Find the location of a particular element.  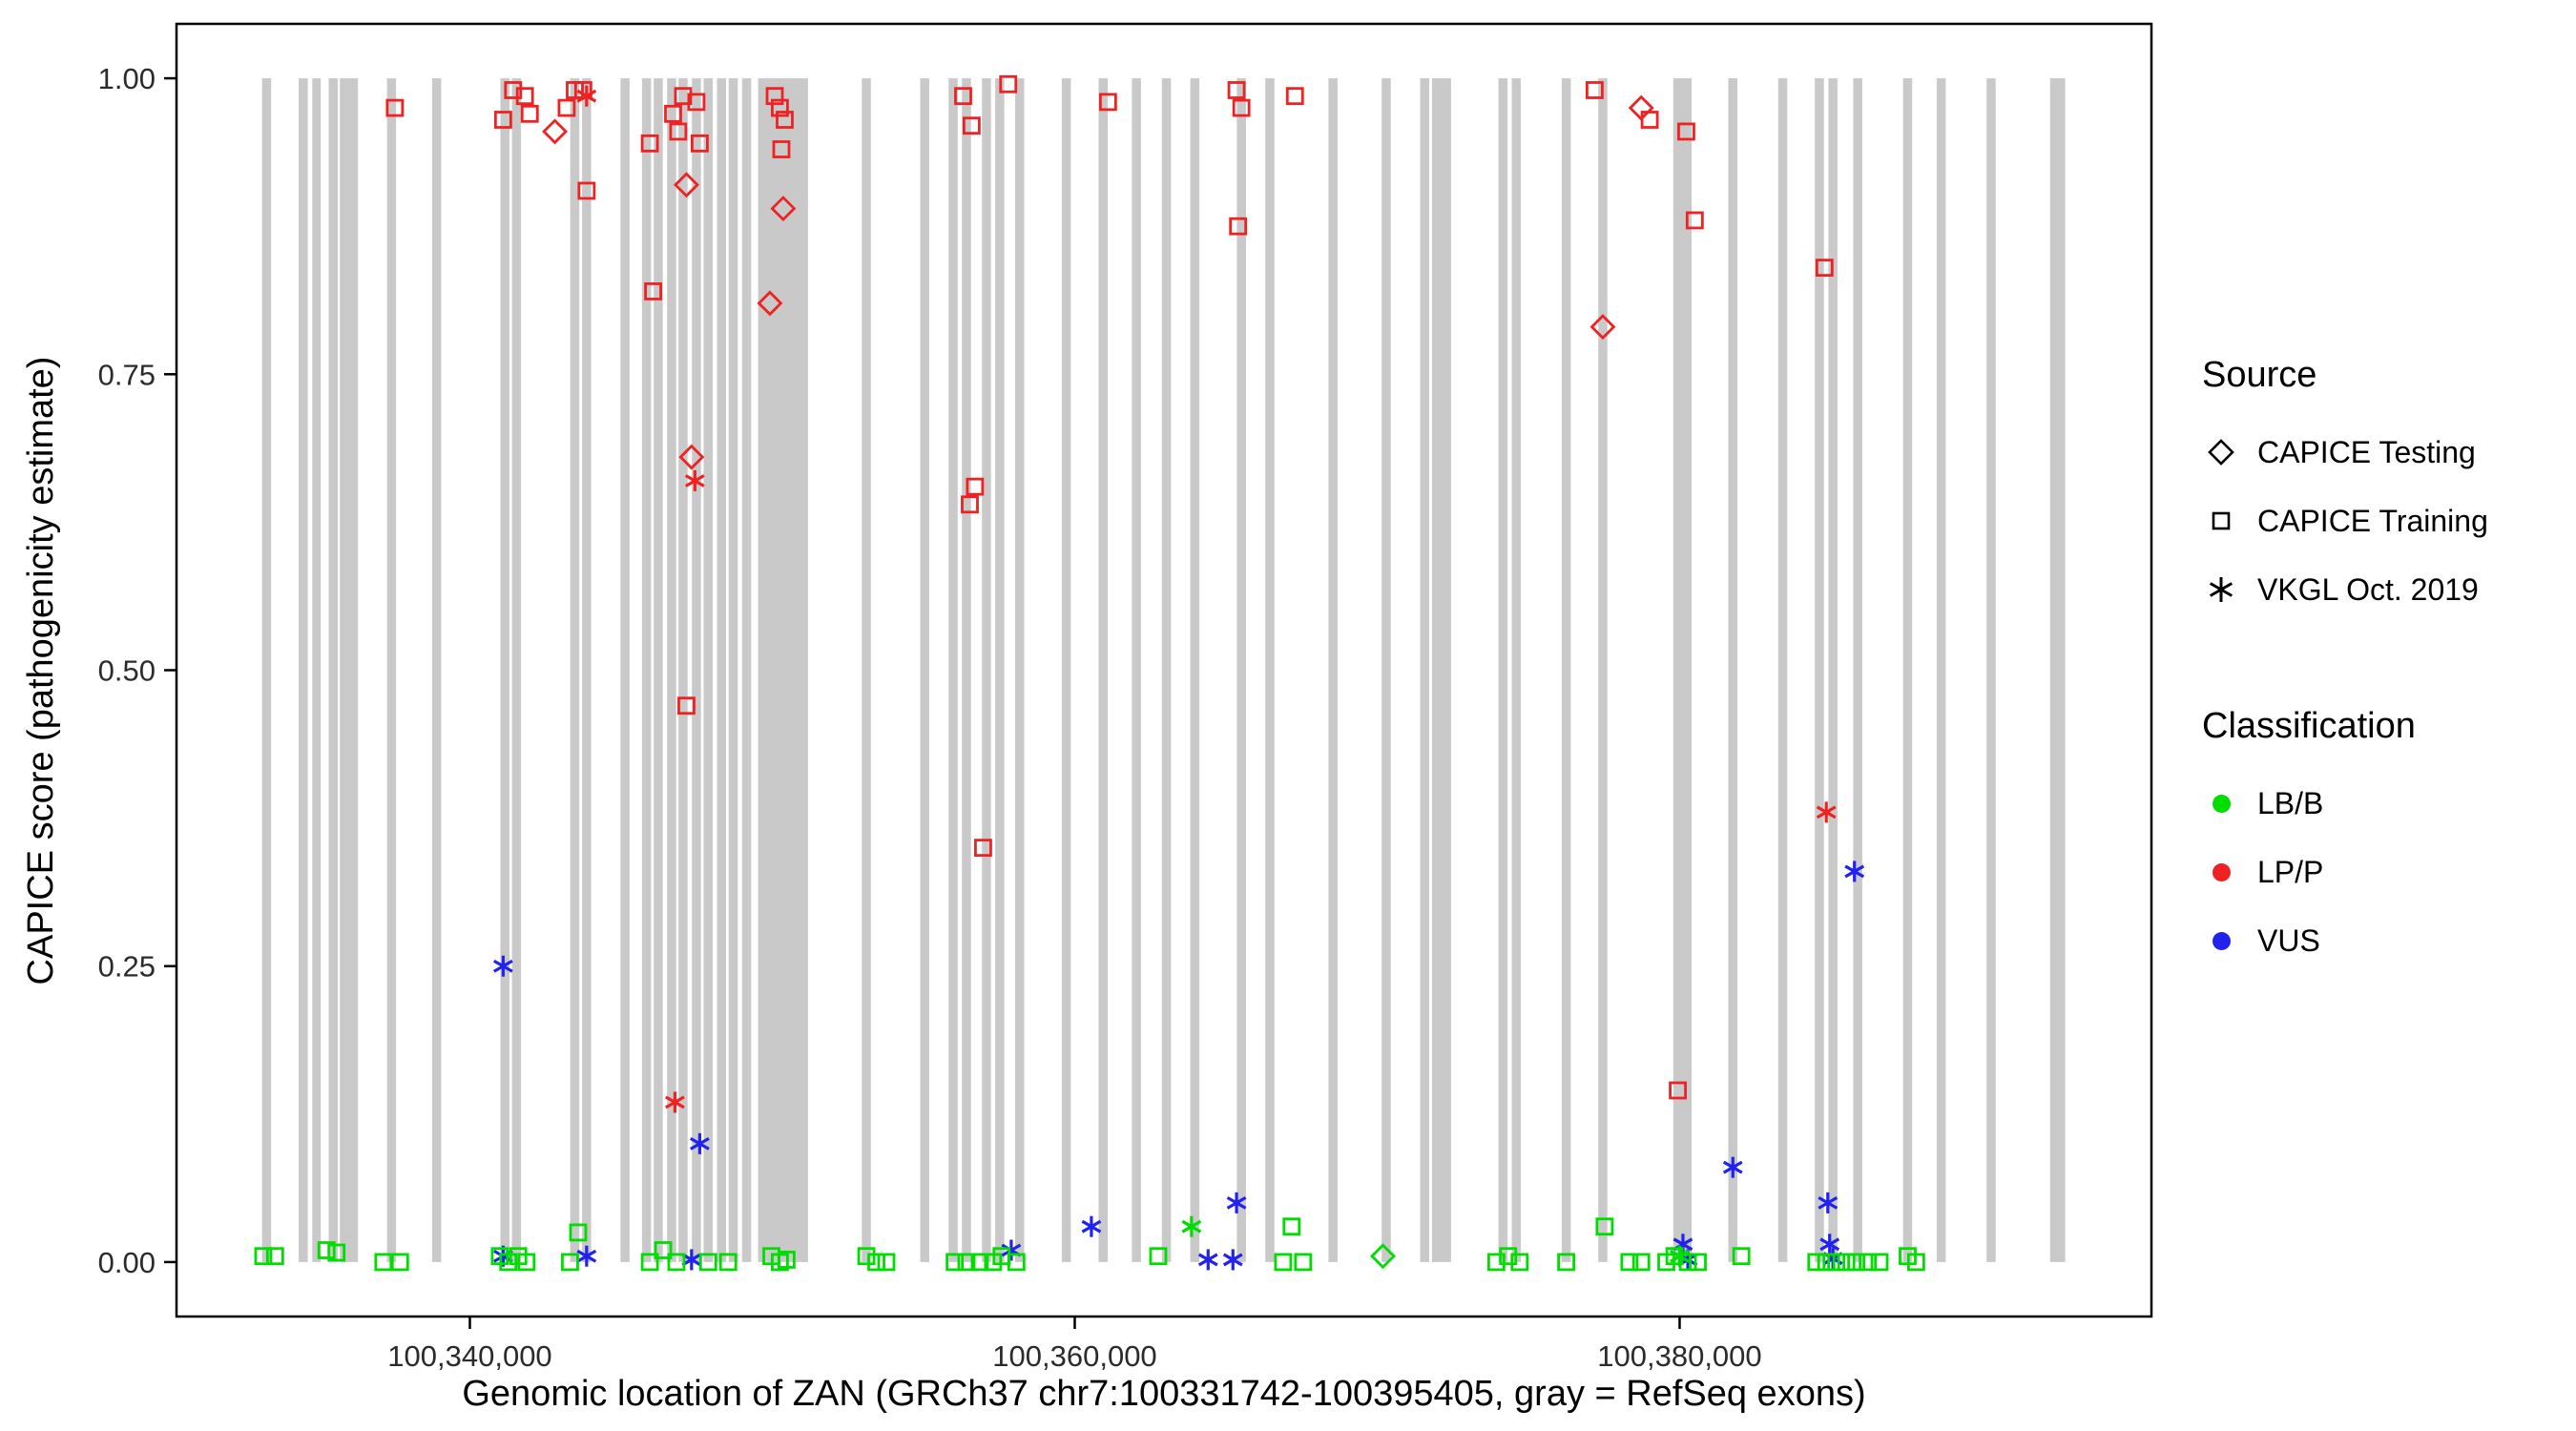

legend-item-capice-training: CAPICE Training is located at coordinates (2345, 521).